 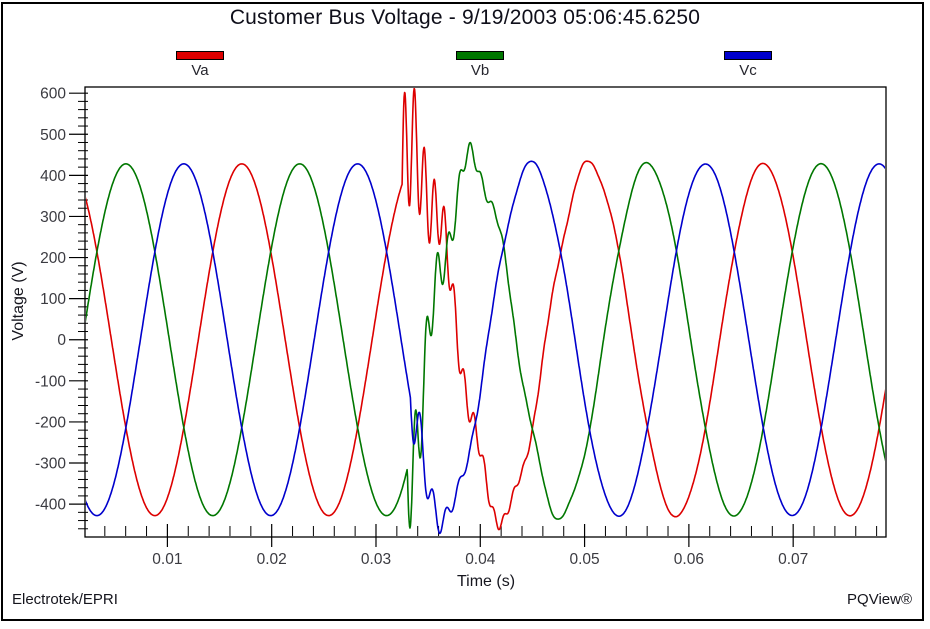 I want to click on footer-brand-right: PQView®, so click(x=879, y=599).